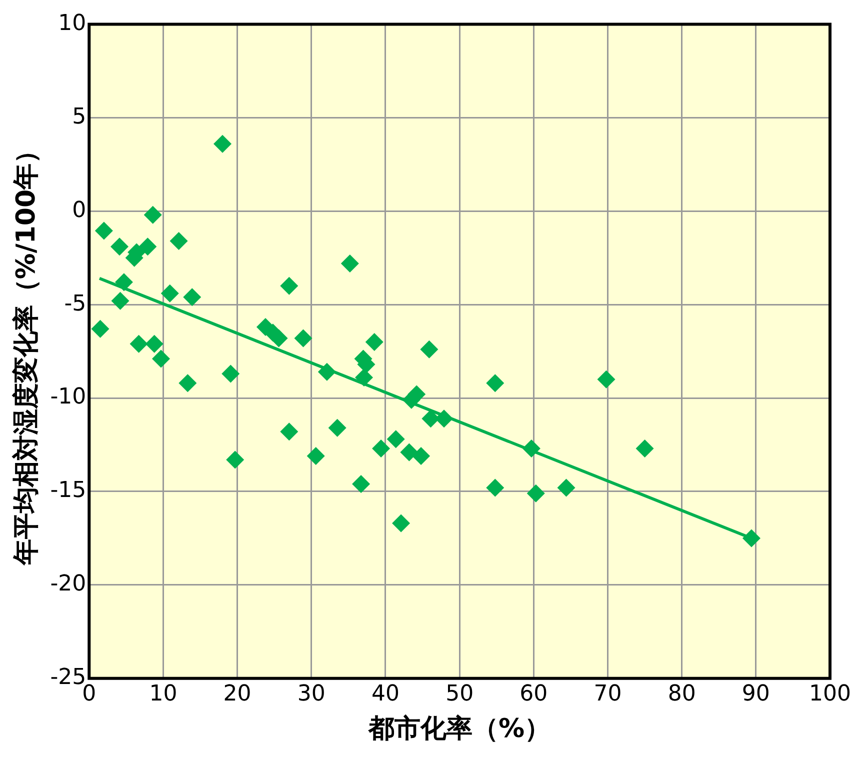 The height and width of the screenshot is (758, 862). What do you see at coordinates (459, 729) in the screenshot?
I see `x-axis-title: 都市化率（%）` at bounding box center [459, 729].